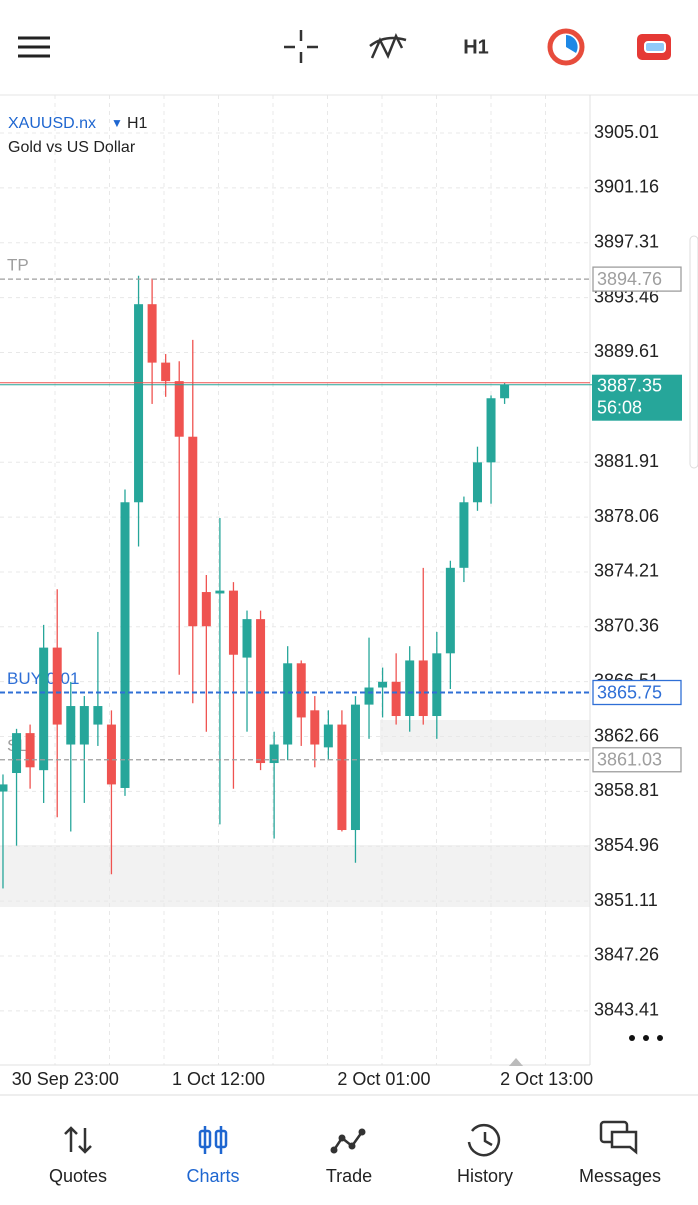 The width and height of the screenshot is (698, 1205). What do you see at coordinates (626, 900) in the screenshot?
I see `y-tick-label: 3851.11` at bounding box center [626, 900].